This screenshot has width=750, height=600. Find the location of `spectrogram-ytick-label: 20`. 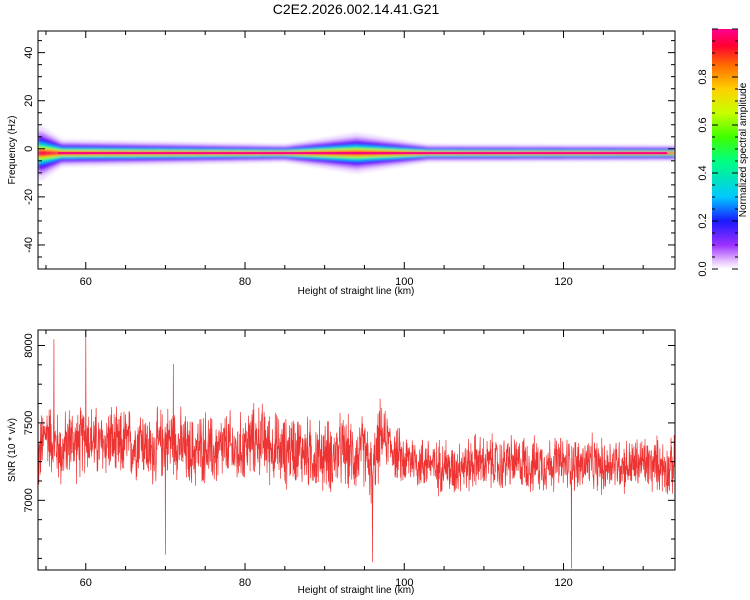

spectrogram-ytick-label: 20 is located at coordinates (29, 101).